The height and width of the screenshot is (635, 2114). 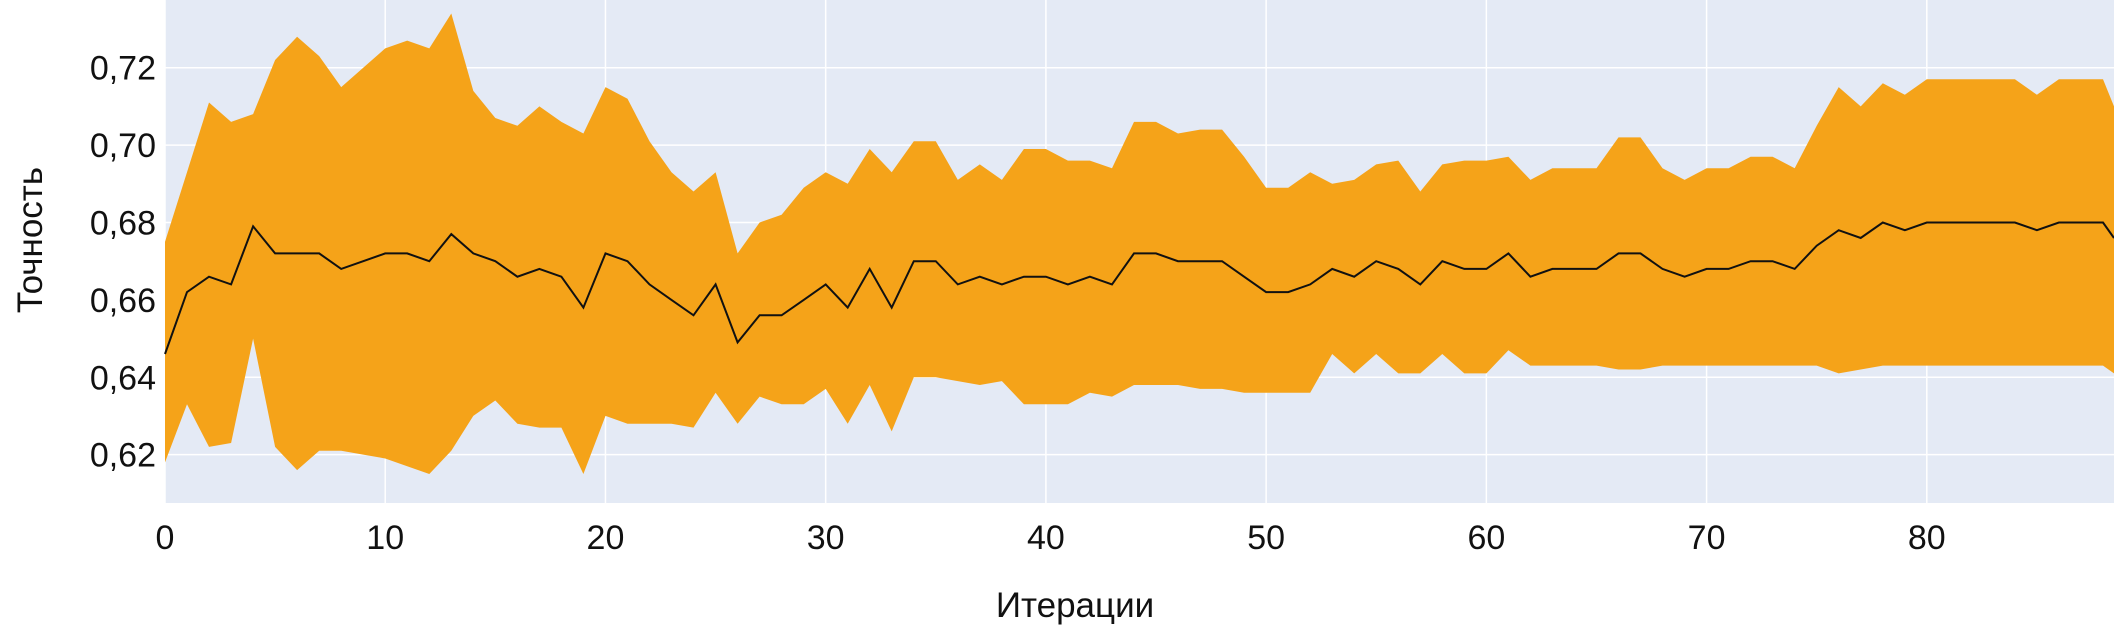 I want to click on x-tick-label: 30, so click(x=826, y=538).